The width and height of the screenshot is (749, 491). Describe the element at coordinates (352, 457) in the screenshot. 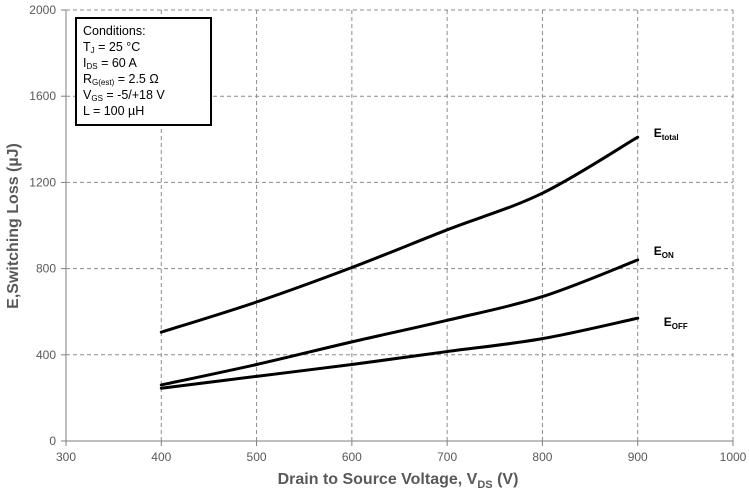

I see `x-tick-label-600: 600` at that location.